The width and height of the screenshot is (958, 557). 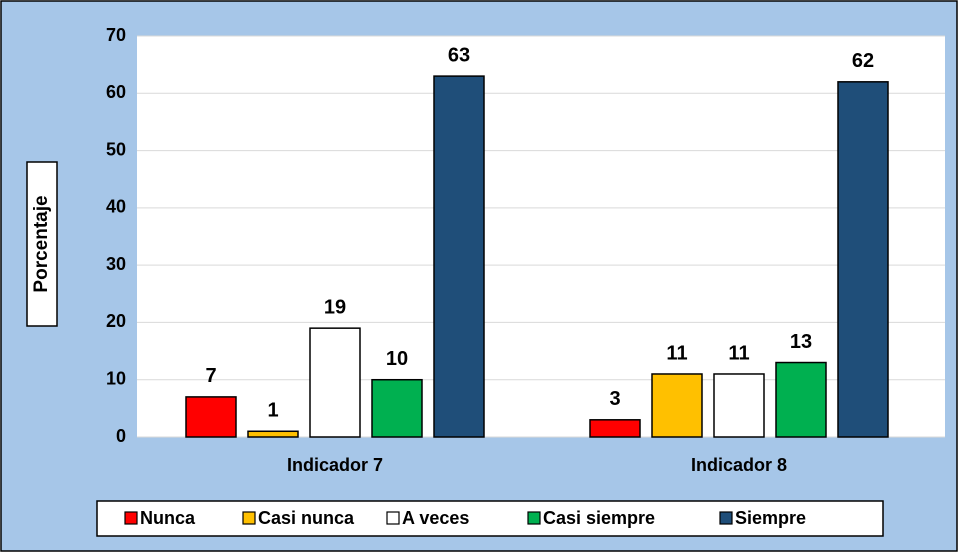 What do you see at coordinates (306, 518) in the screenshot?
I see `legend-label: Casi nunca` at bounding box center [306, 518].